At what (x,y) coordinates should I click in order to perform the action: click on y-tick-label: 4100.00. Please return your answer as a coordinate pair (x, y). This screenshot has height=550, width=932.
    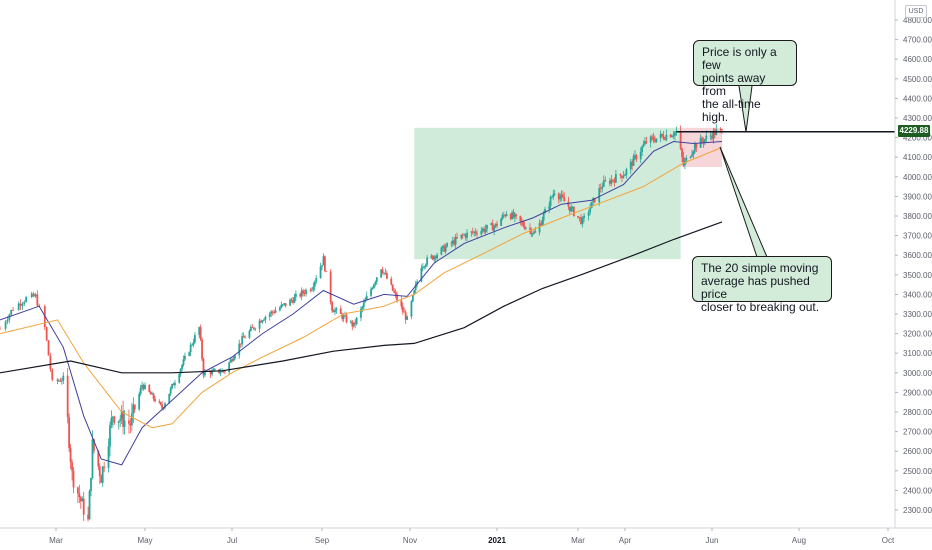
    Looking at the image, I should click on (917, 157).